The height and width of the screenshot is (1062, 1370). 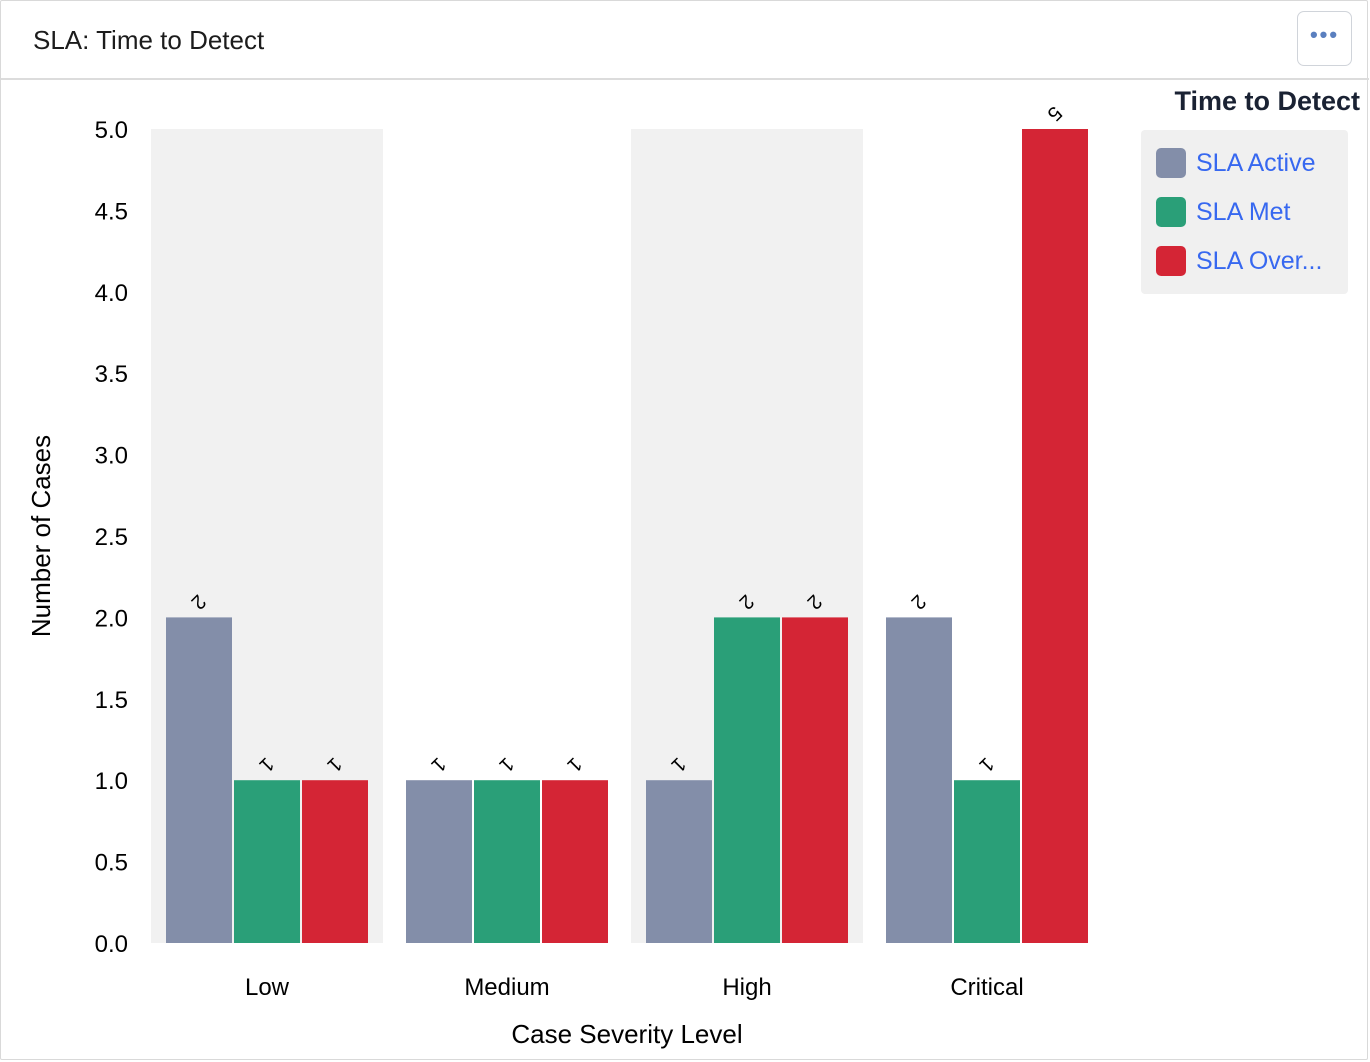 I want to click on x-axis-title: Case Severity Level, so click(x=626, y=1034).